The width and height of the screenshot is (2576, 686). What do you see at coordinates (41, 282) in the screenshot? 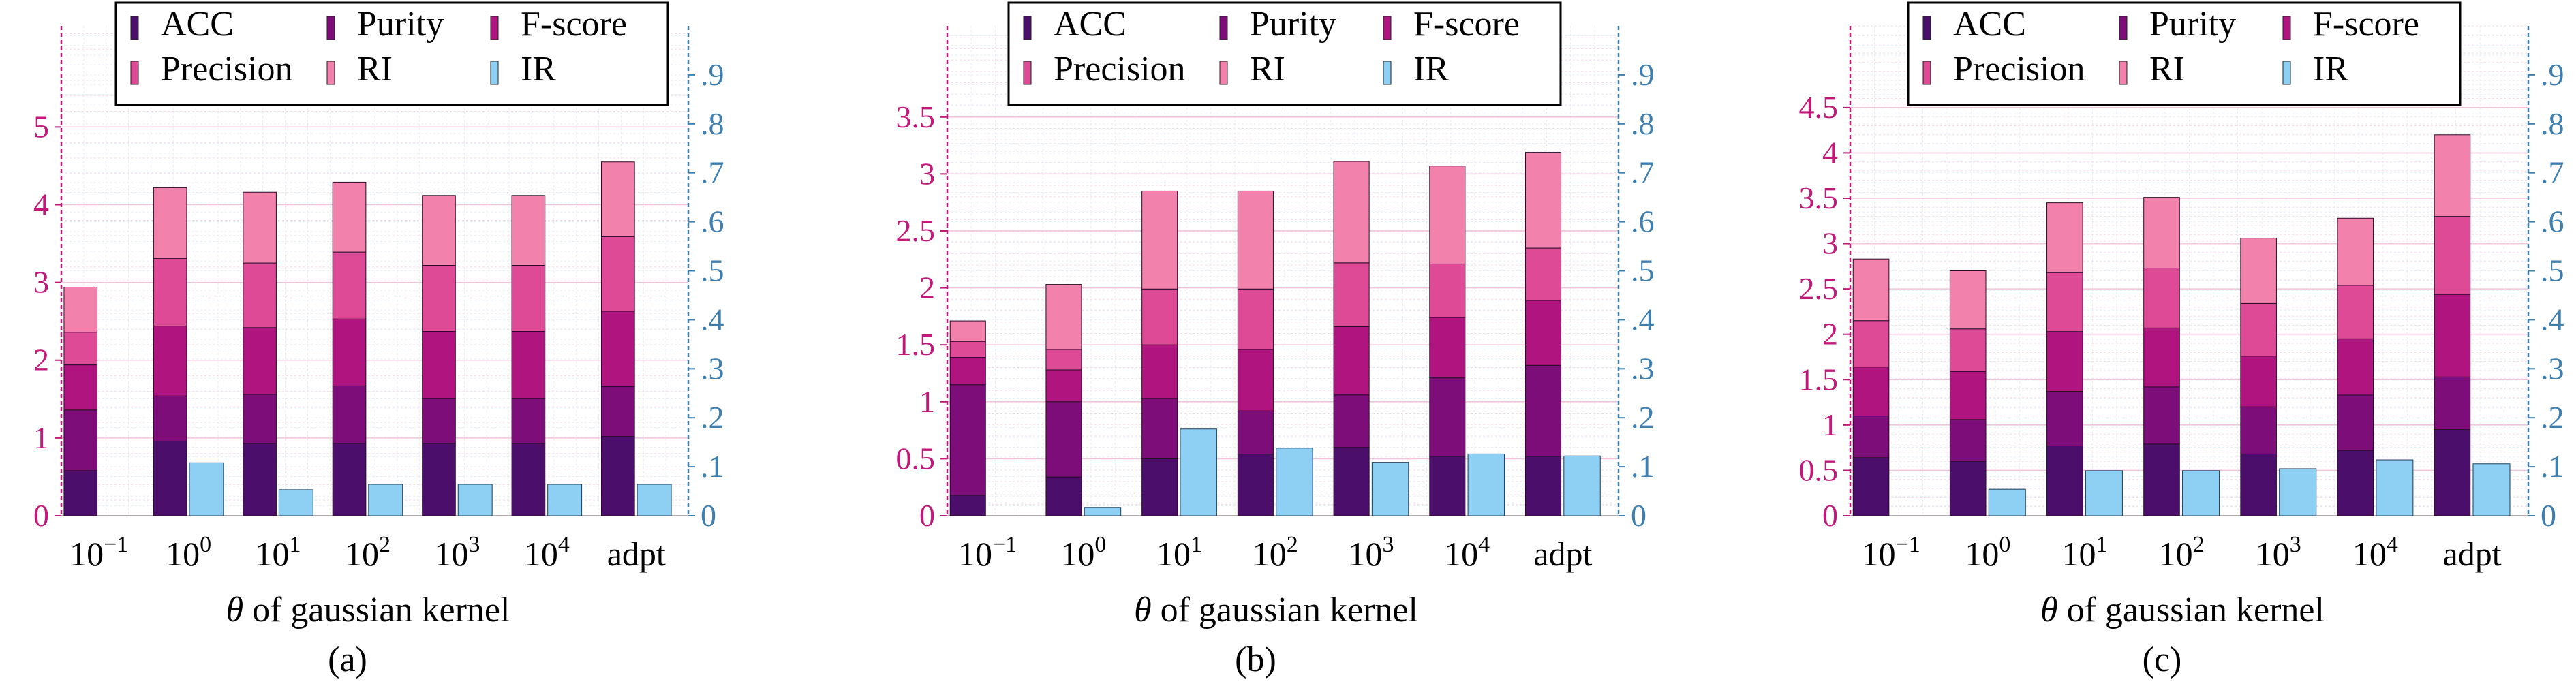
I see `left-tick-label: 3` at bounding box center [41, 282].